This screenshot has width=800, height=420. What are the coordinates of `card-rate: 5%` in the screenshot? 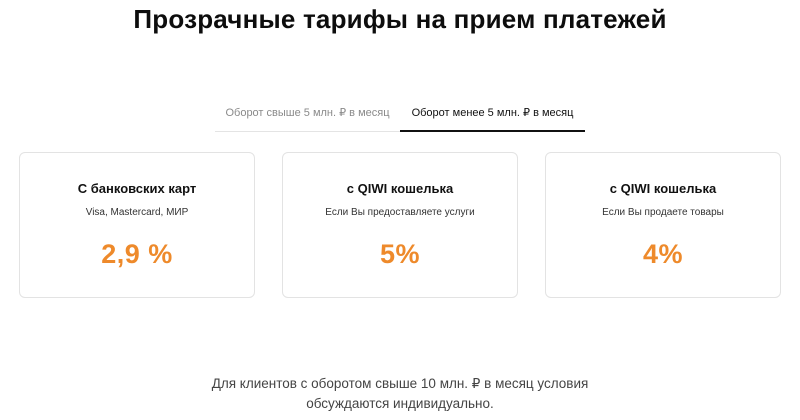 It's located at (400, 254).